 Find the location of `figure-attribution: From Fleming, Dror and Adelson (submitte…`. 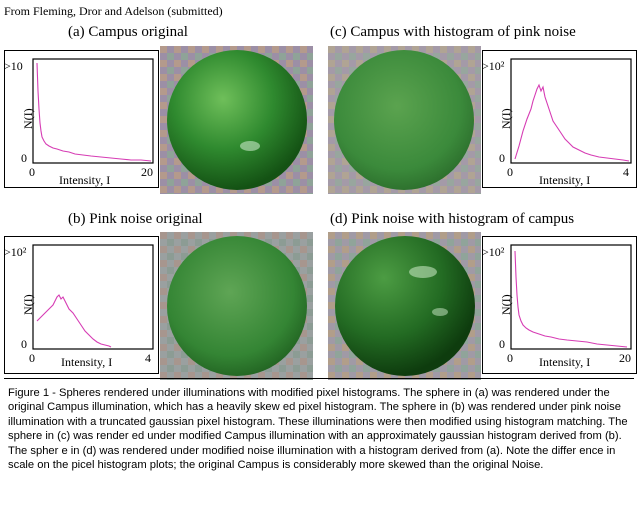

figure-attribution: From Fleming, Dror and Adelson (submitte… is located at coordinates (113, 11).